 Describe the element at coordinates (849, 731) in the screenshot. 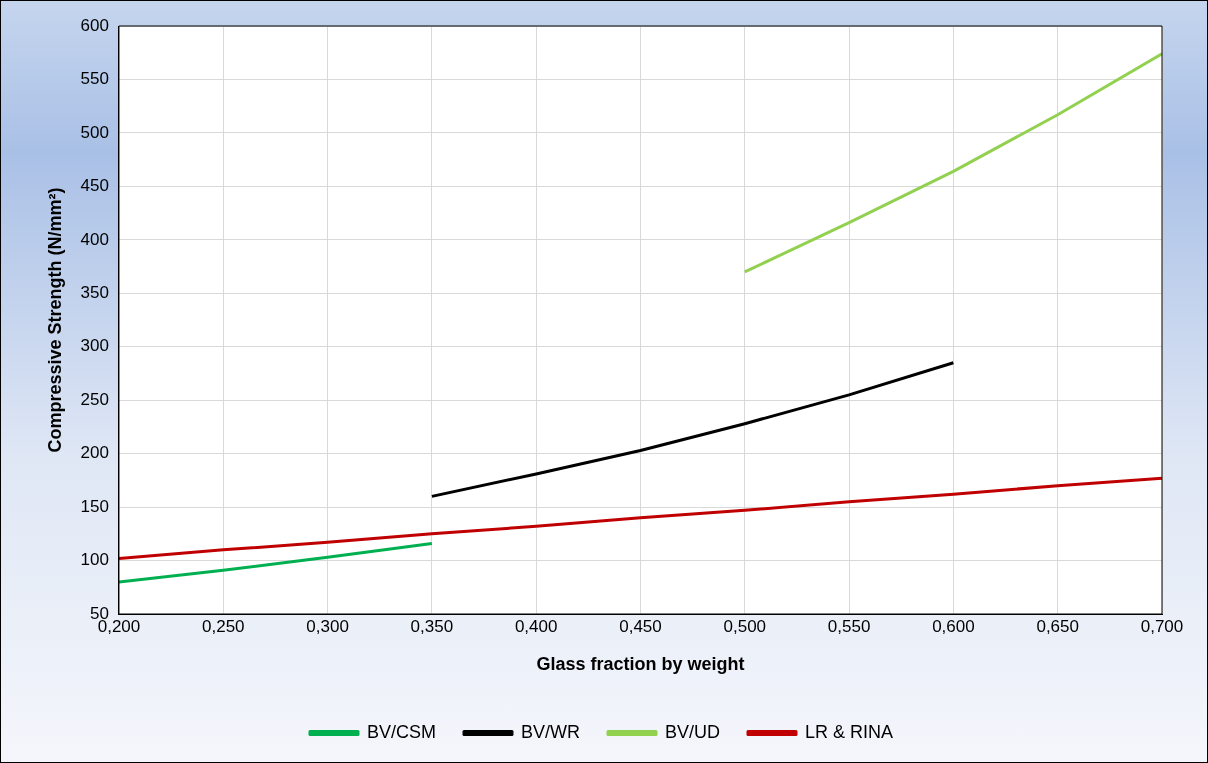

I see `legend-label: LR & RINA` at that location.